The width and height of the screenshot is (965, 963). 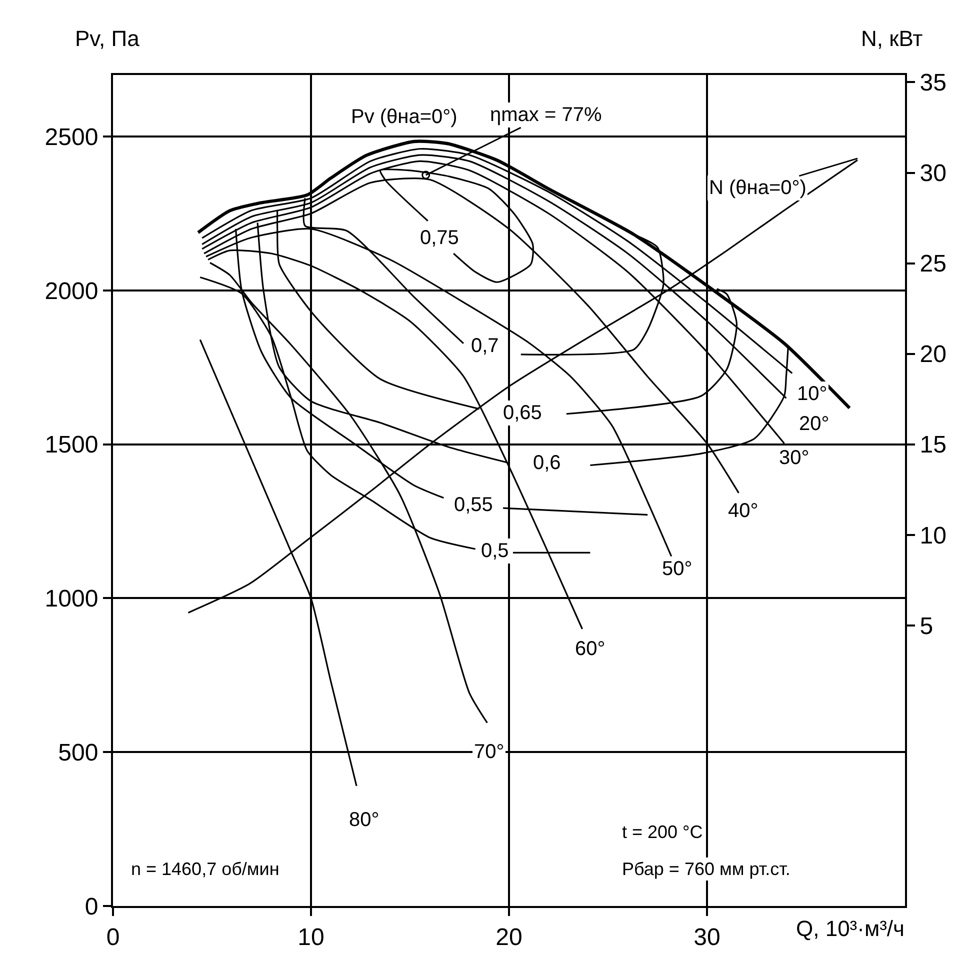 What do you see at coordinates (933, 174) in the screenshot?
I see `y2-tick-label: 30` at bounding box center [933, 174].